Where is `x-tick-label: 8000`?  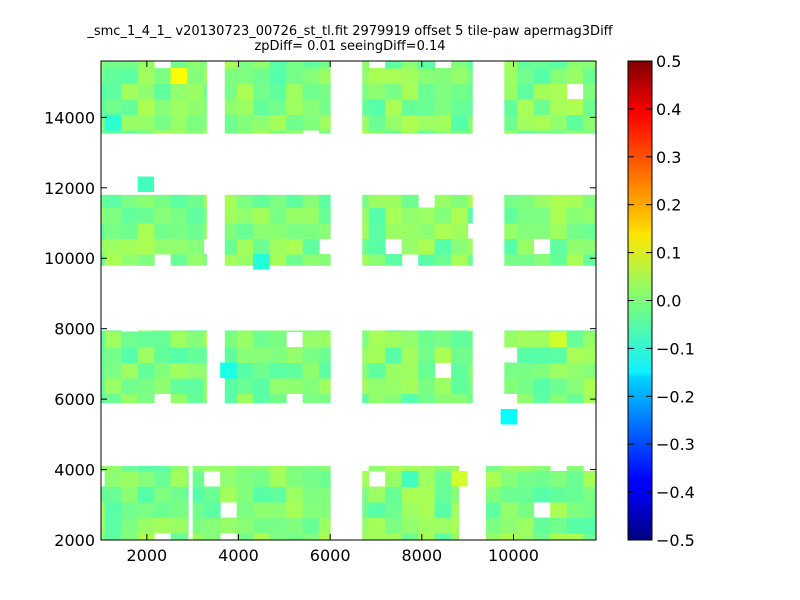 x-tick-label: 8000 is located at coordinates (421, 555).